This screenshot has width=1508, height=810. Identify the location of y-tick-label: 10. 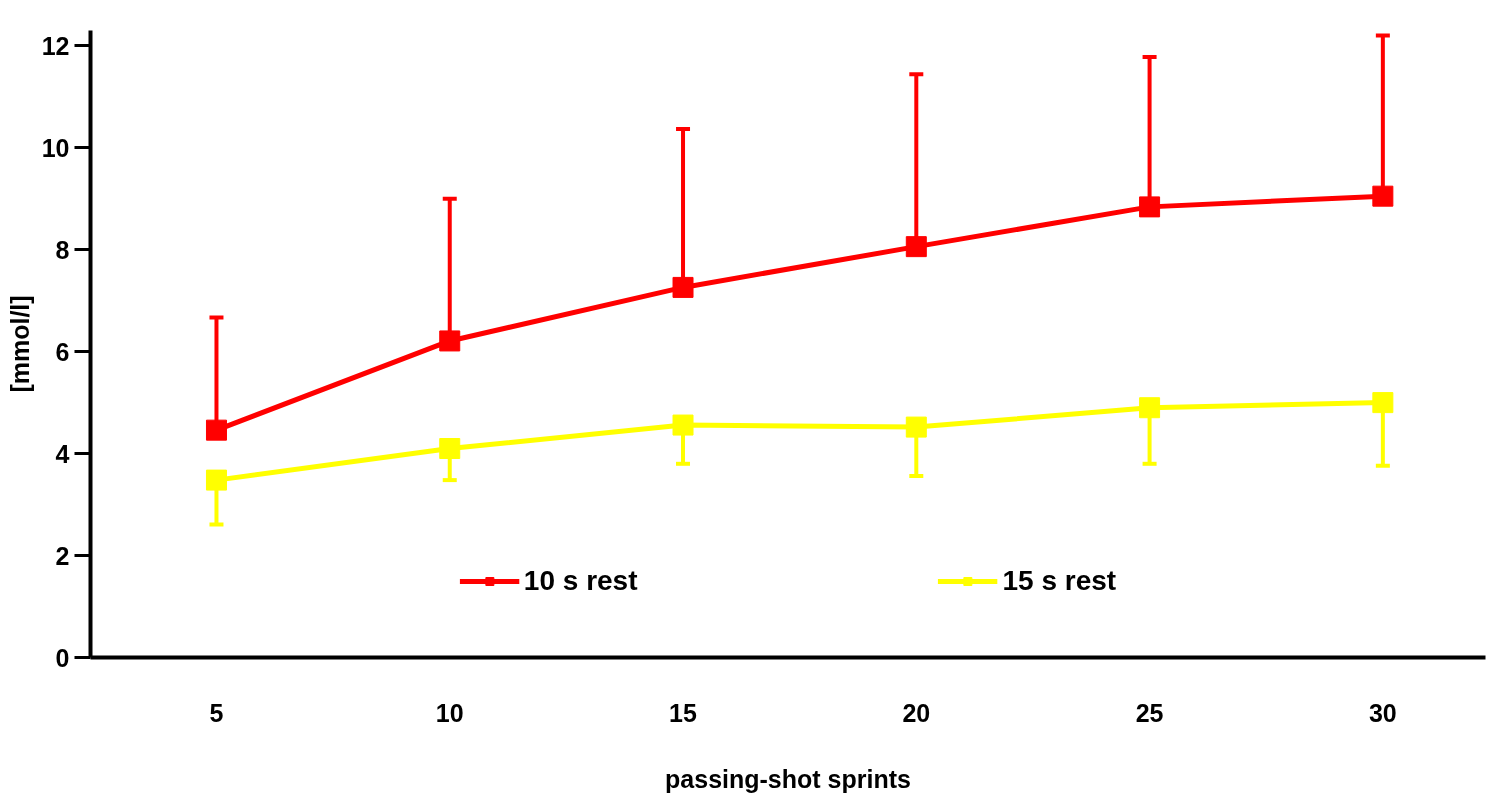
(55, 147).